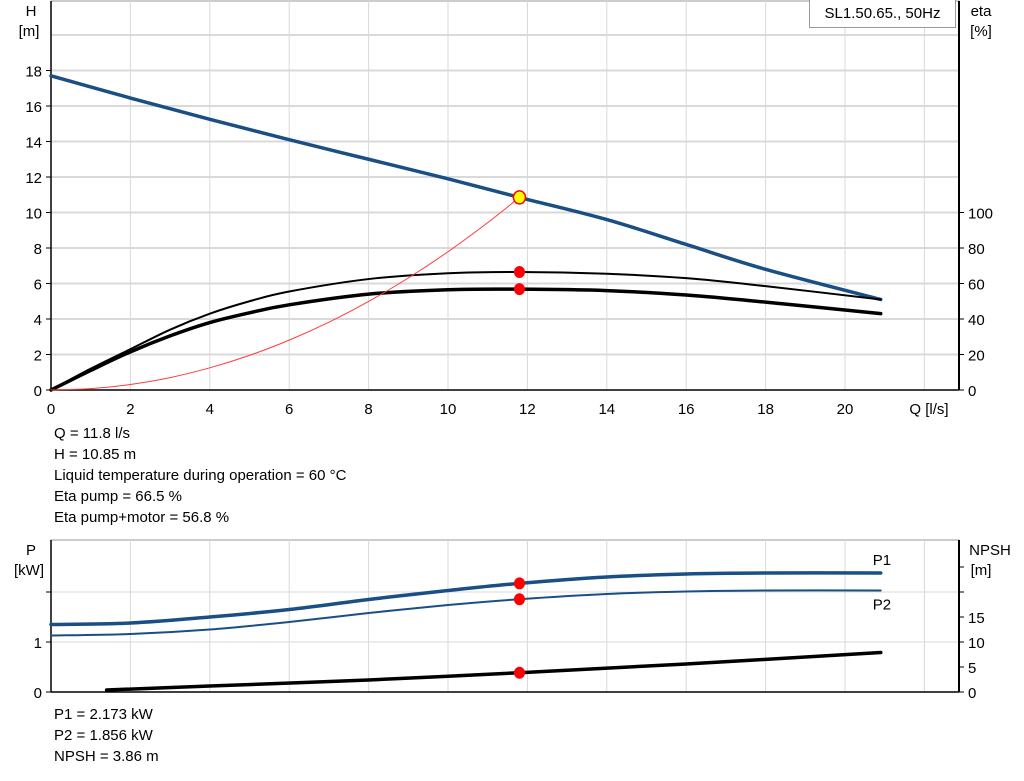 This screenshot has height=781, width=1024. Describe the element at coordinates (976, 356) in the screenshot. I see `y-right-tick-label: 20` at that location.